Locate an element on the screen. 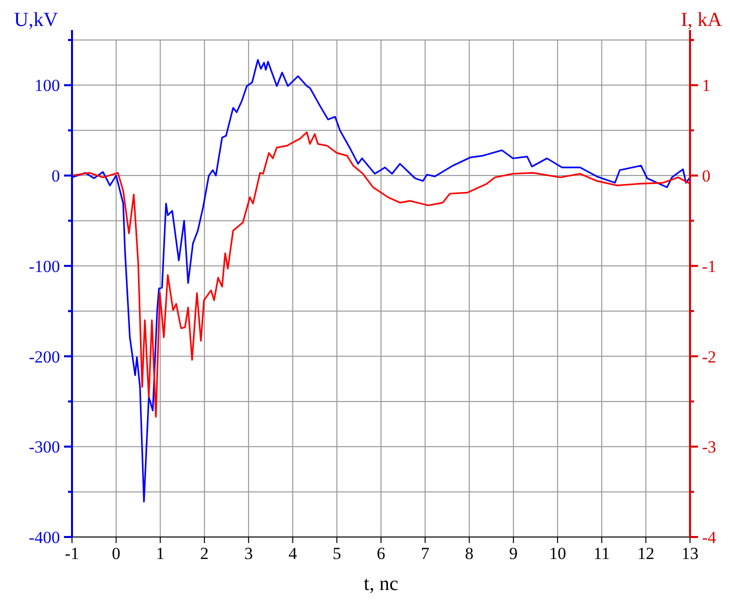  x-axis-title: t, nc is located at coordinates (381, 584).